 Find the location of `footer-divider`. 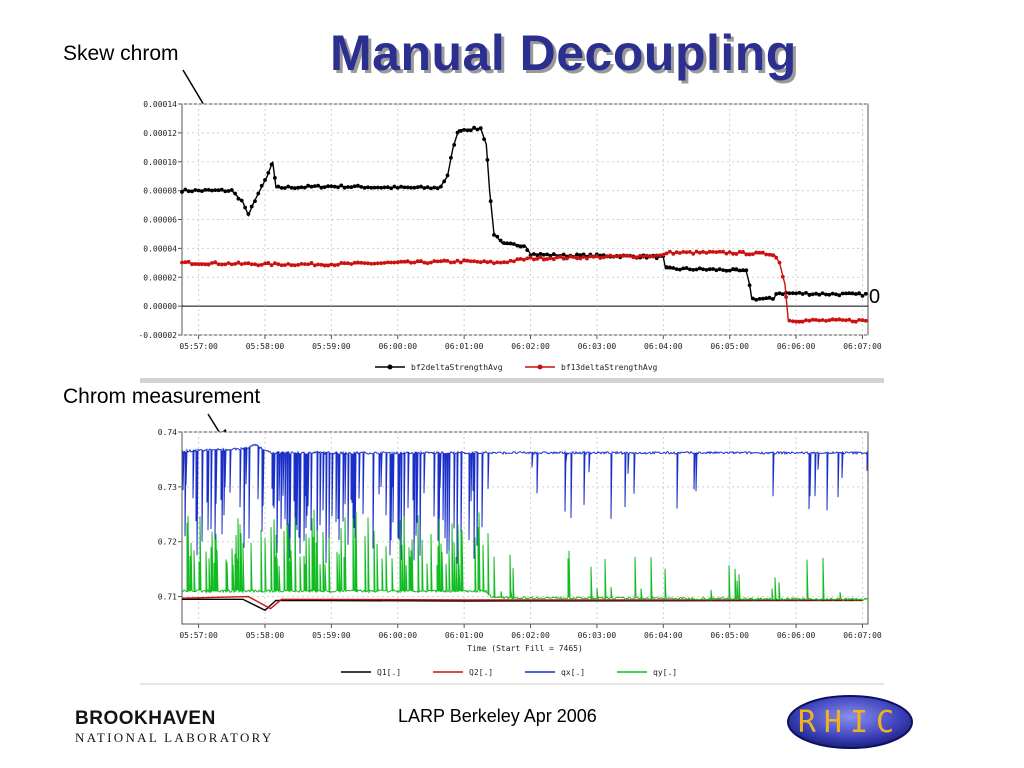

footer-divider is located at coordinates (512, 684).